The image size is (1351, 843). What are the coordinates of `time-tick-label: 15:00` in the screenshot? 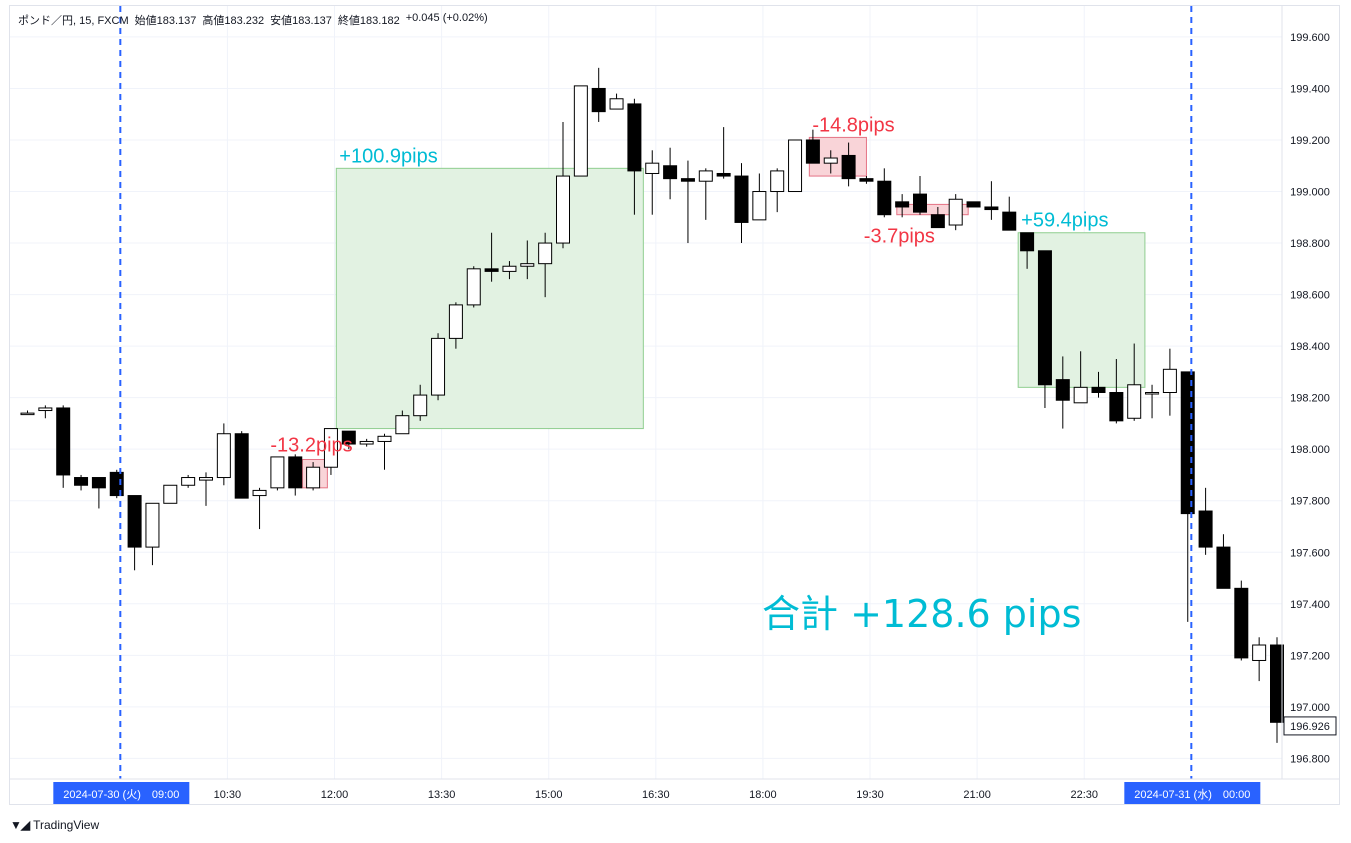 It's located at (549, 795).